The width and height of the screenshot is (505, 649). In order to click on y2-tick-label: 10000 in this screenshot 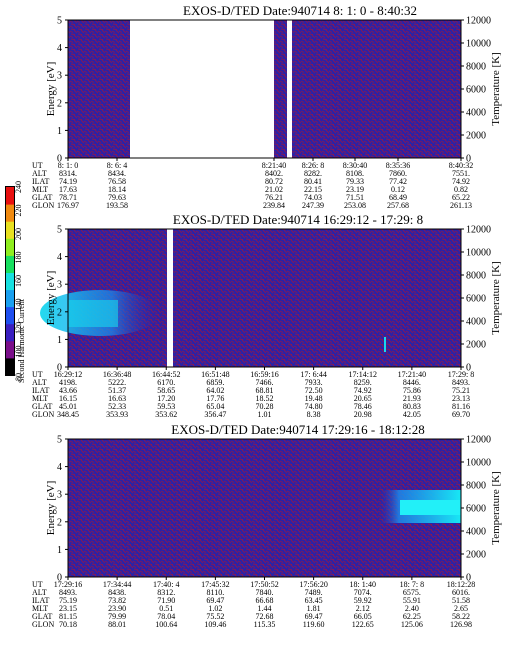, I will do `click(478, 463)`.